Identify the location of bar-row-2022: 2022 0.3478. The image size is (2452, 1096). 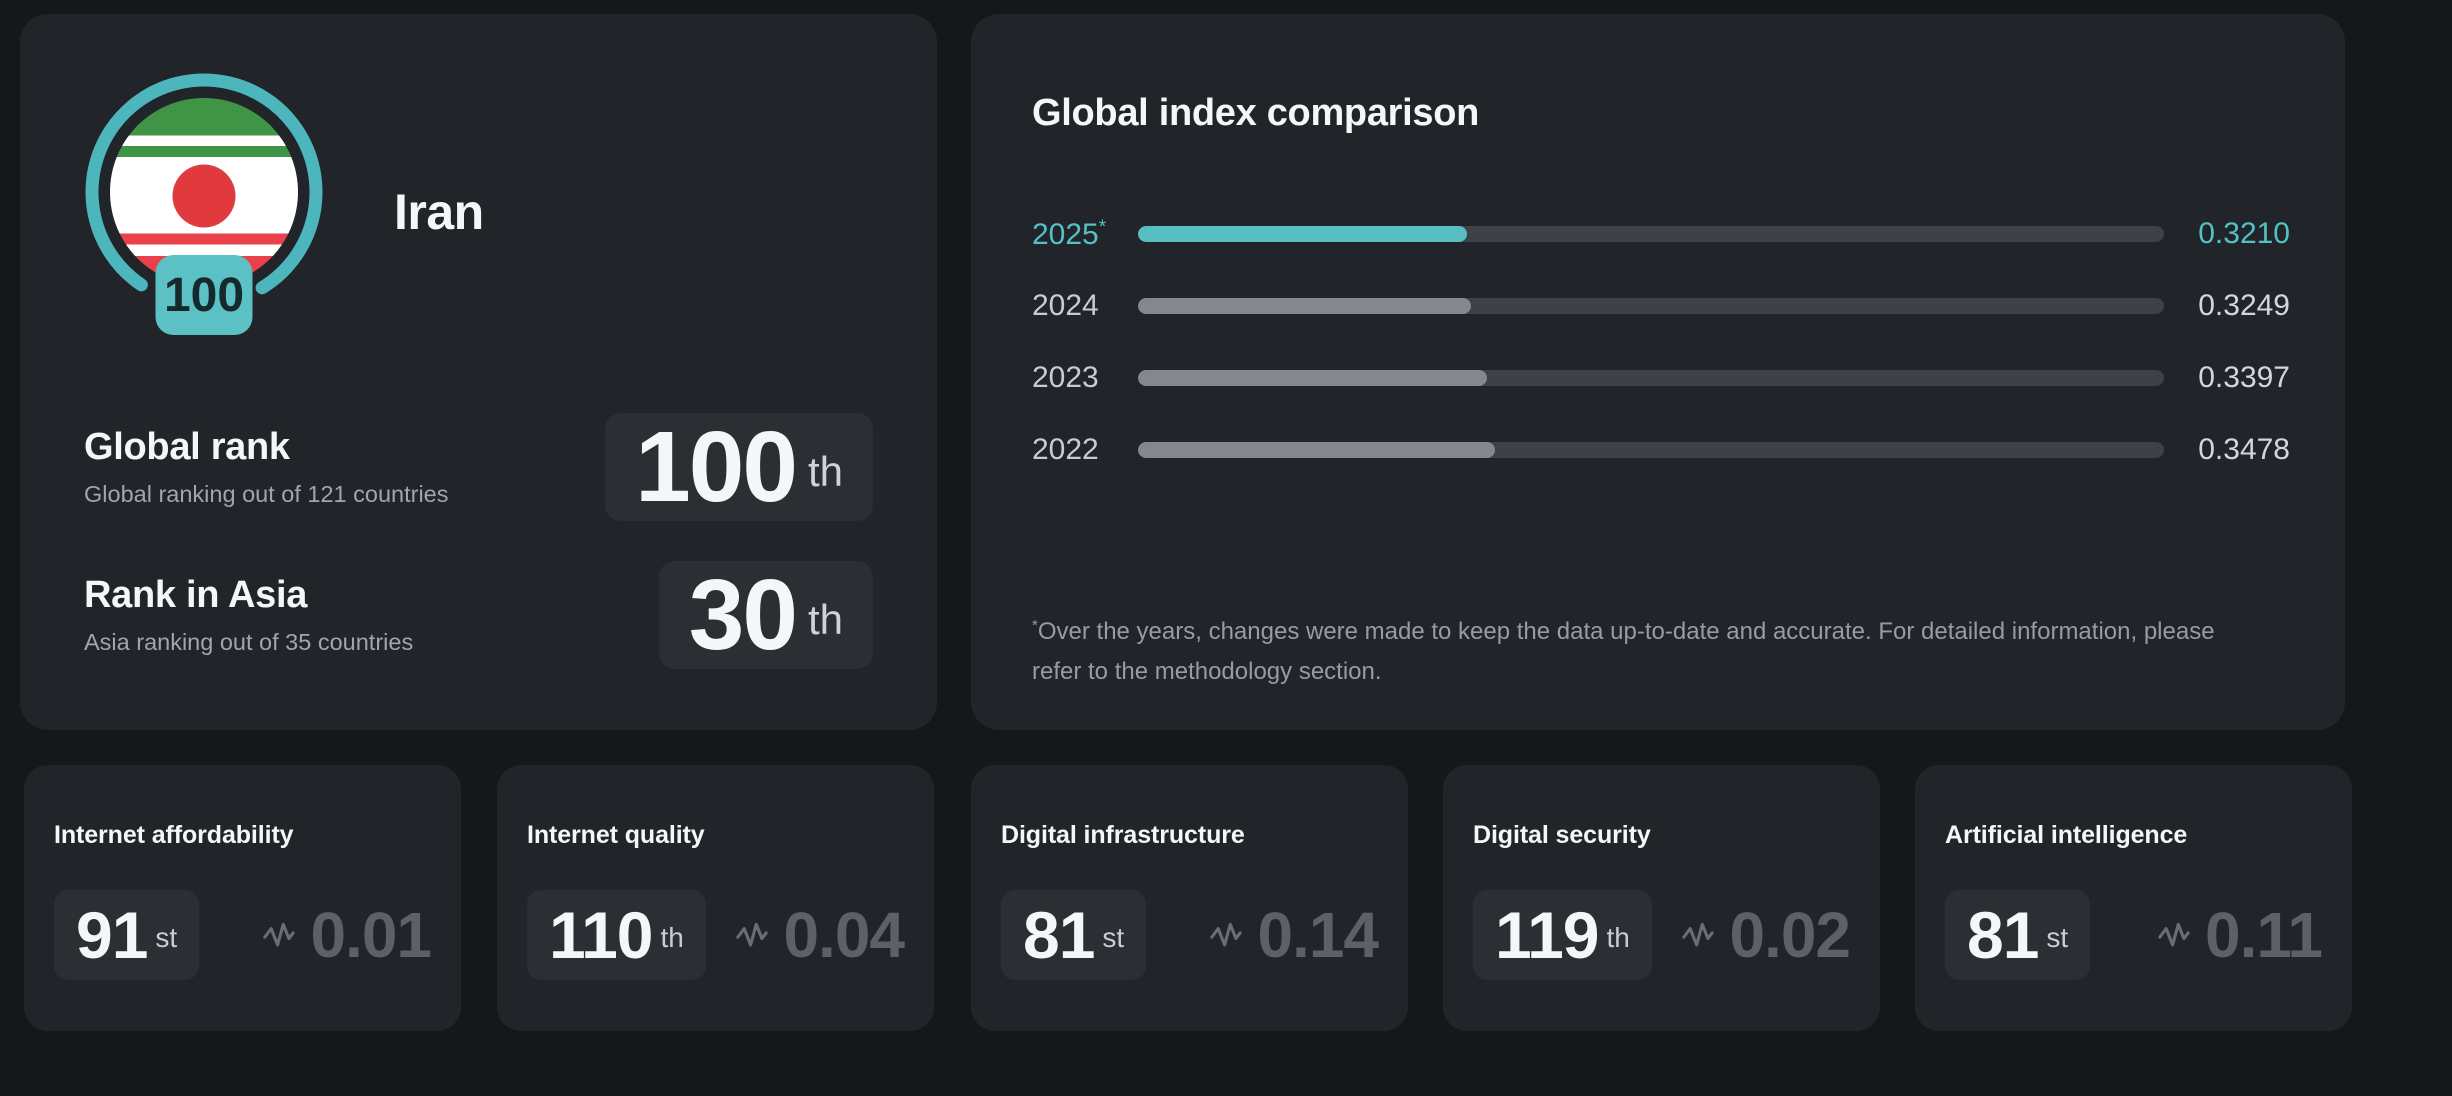
(1661, 450).